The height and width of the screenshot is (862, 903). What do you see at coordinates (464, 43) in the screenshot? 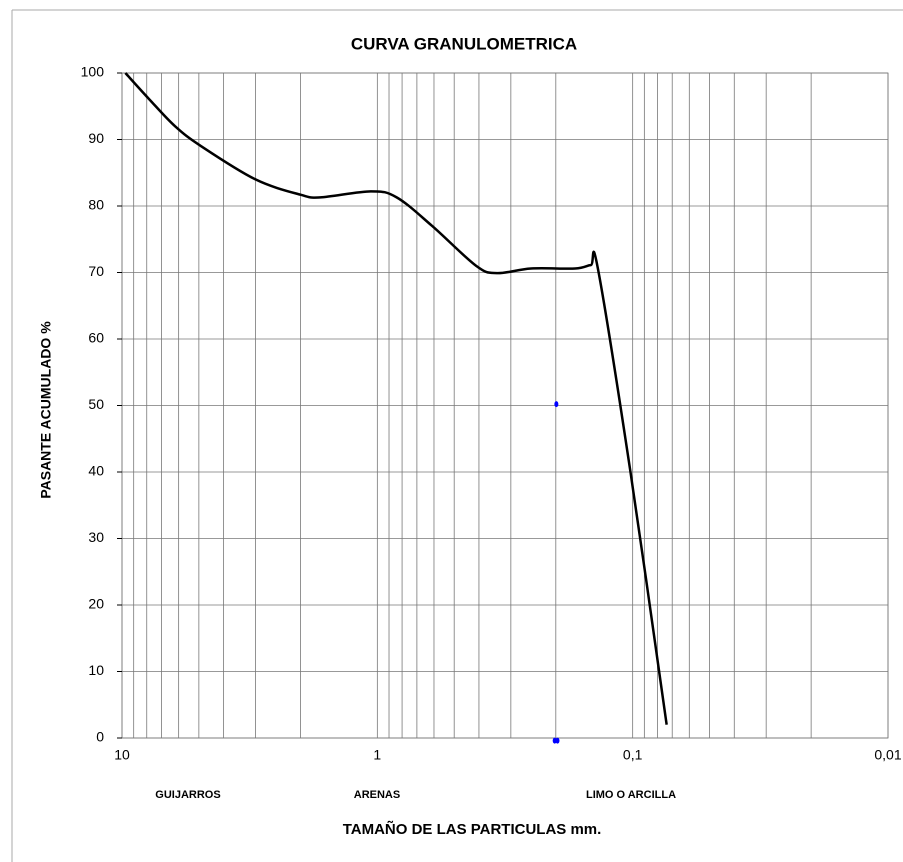
I see `chart-title: CURVA GRANULOMETRICA` at bounding box center [464, 43].